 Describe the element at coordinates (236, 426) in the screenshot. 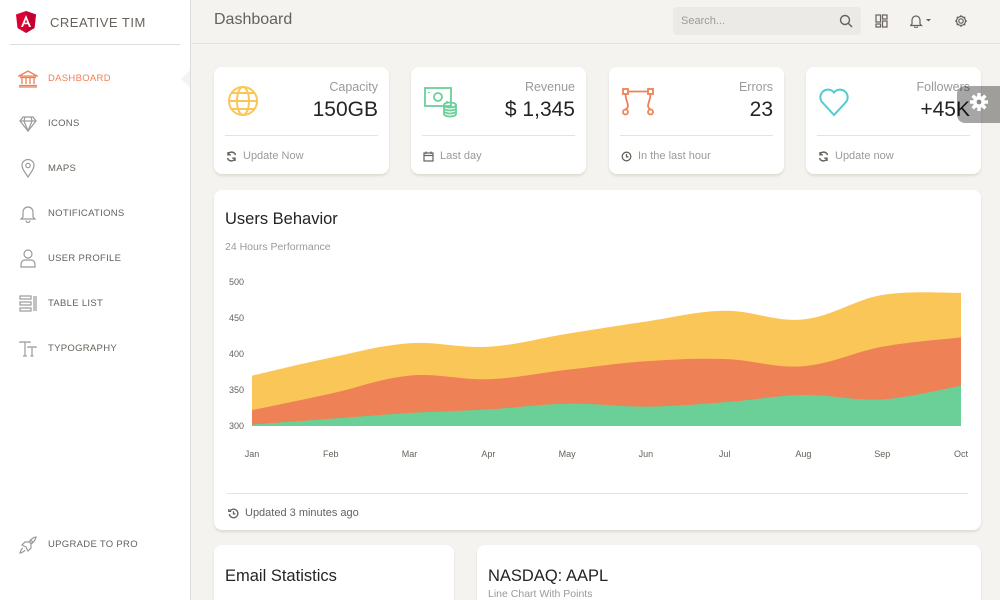

I see `y-tick-label: 300` at that location.